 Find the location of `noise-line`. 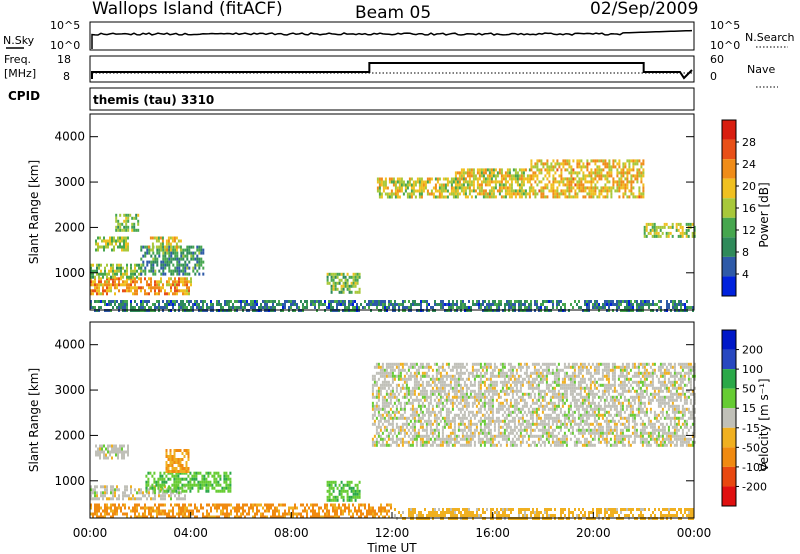

noise-line is located at coordinates (392, 39).